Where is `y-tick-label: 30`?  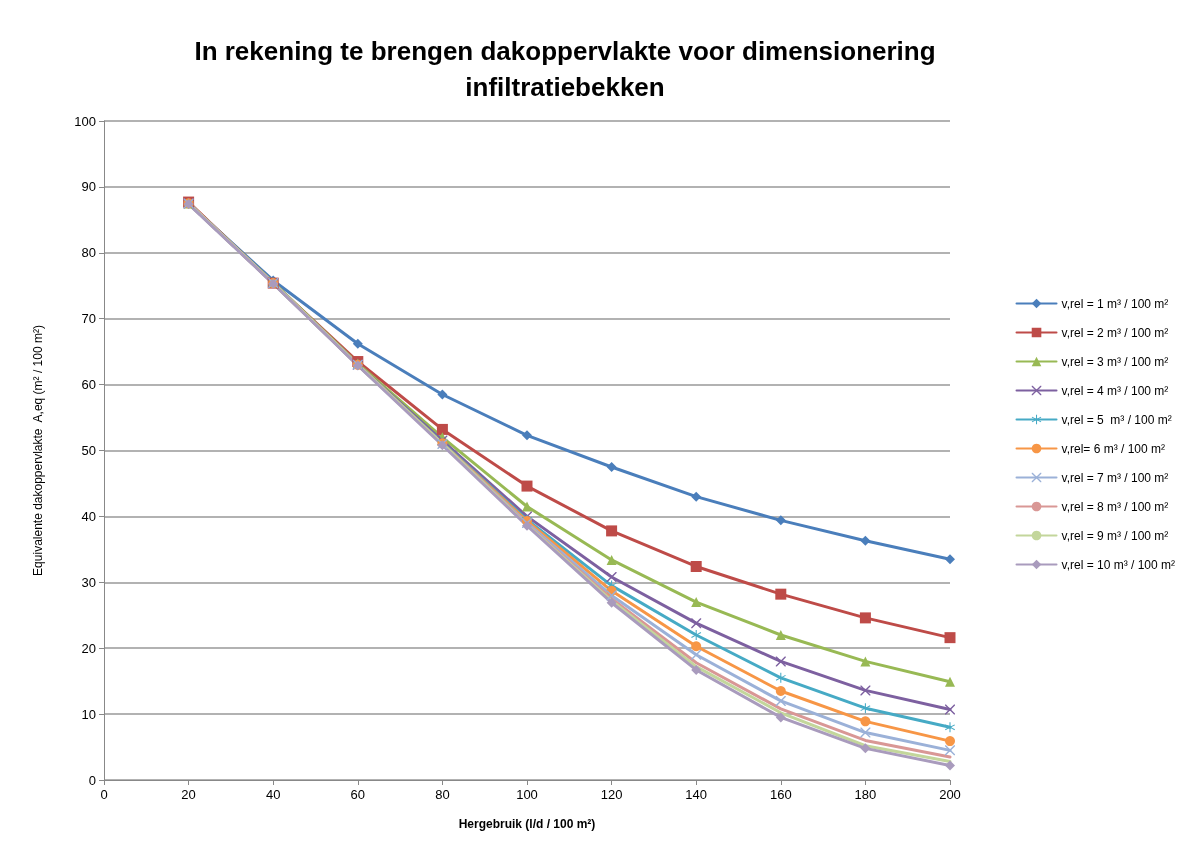 y-tick-label: 30 is located at coordinates (88, 582).